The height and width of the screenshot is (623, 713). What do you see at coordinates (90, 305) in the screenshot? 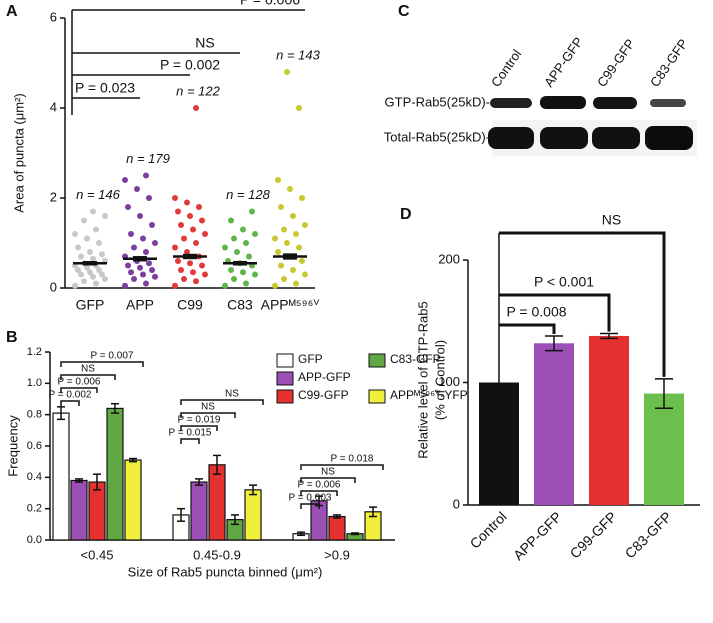
I see `x-tick-label: GFP` at bounding box center [90, 305].